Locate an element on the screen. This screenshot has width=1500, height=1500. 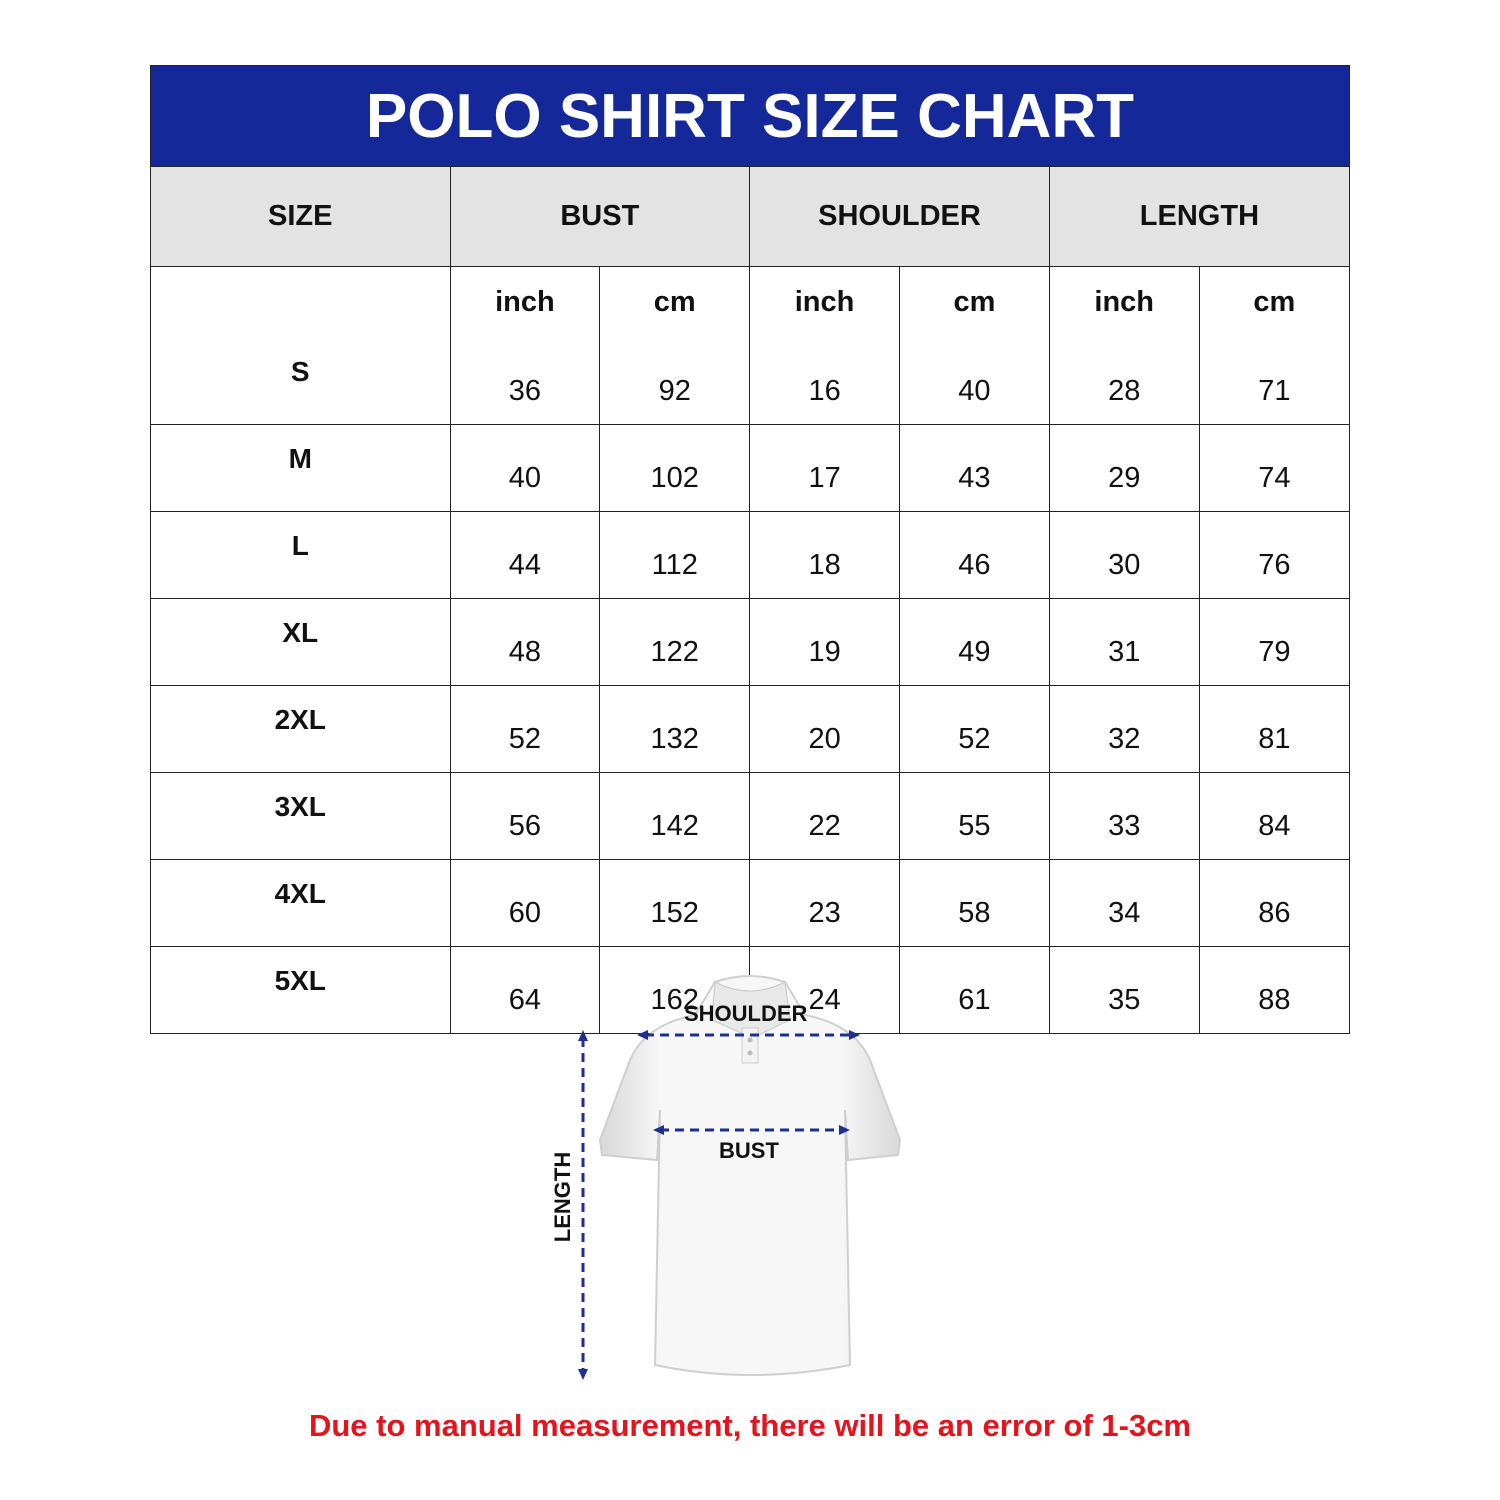
size-cell: L is located at coordinates (301, 555).